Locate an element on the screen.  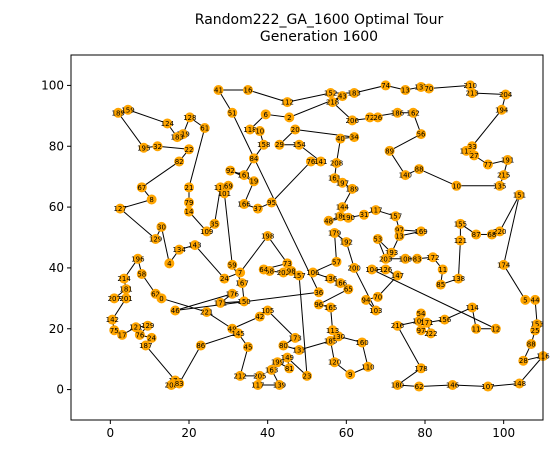
city-node: 184 is located at coordinates (341, 216).